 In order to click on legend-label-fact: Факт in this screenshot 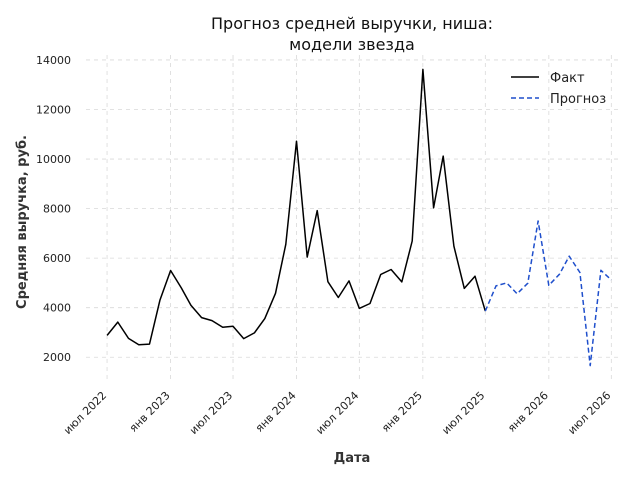, I will do `click(567, 78)`.